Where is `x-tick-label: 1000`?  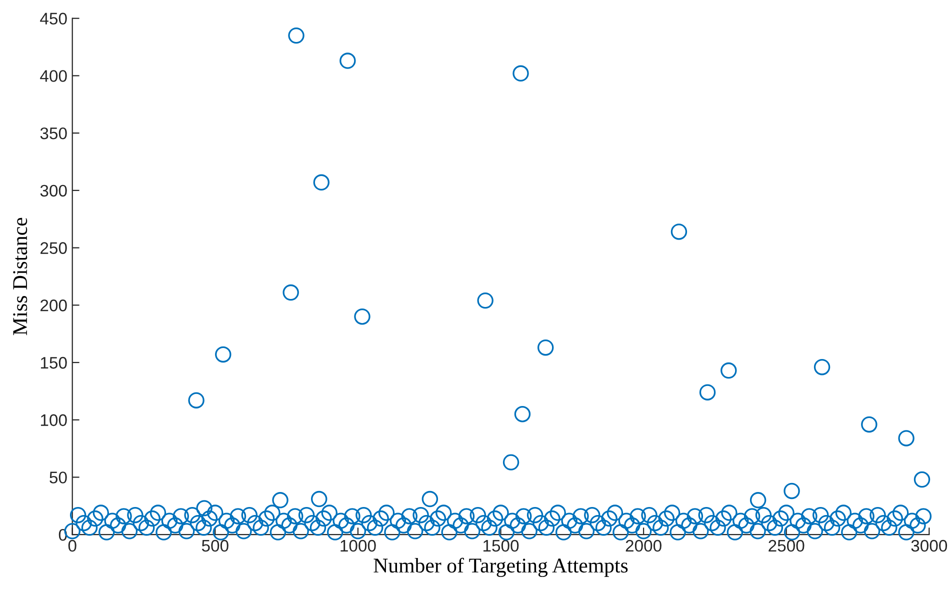 x-tick-label: 1000 is located at coordinates (358, 546).